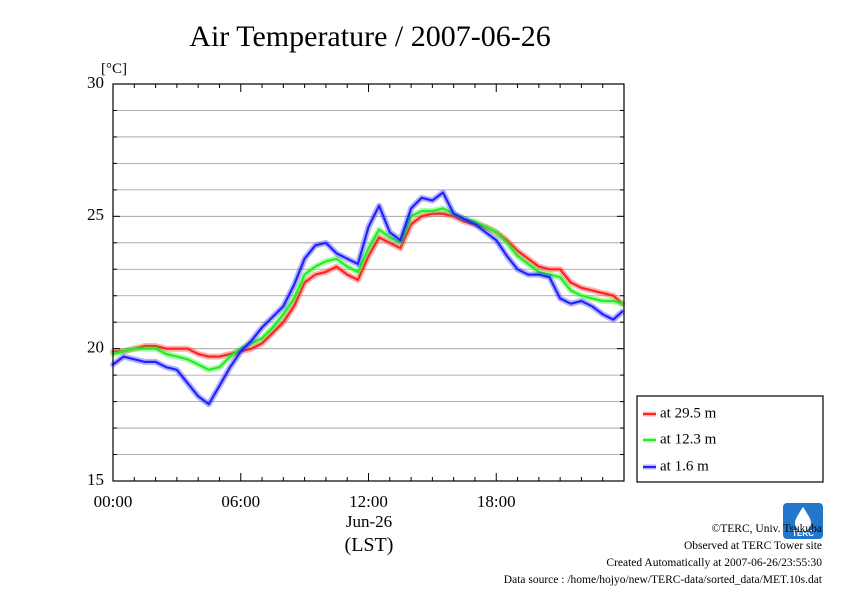  Describe the element at coordinates (368, 501) in the screenshot. I see `x-tick-label: 12:00` at that location.